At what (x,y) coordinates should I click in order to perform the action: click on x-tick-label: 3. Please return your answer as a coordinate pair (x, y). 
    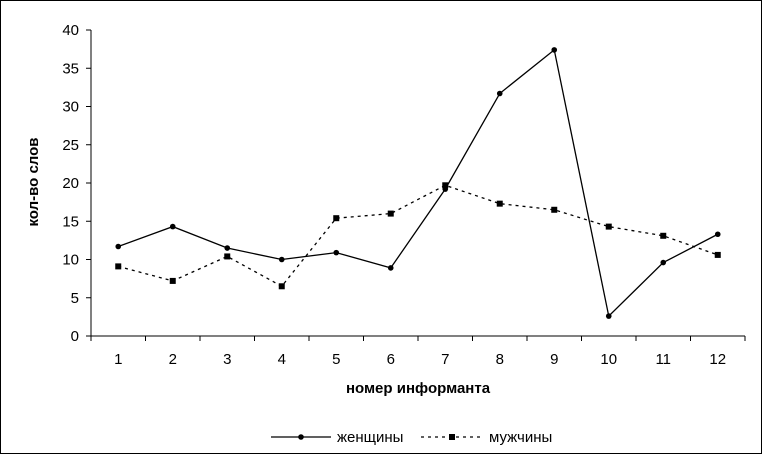
    Looking at the image, I should click on (227, 359).